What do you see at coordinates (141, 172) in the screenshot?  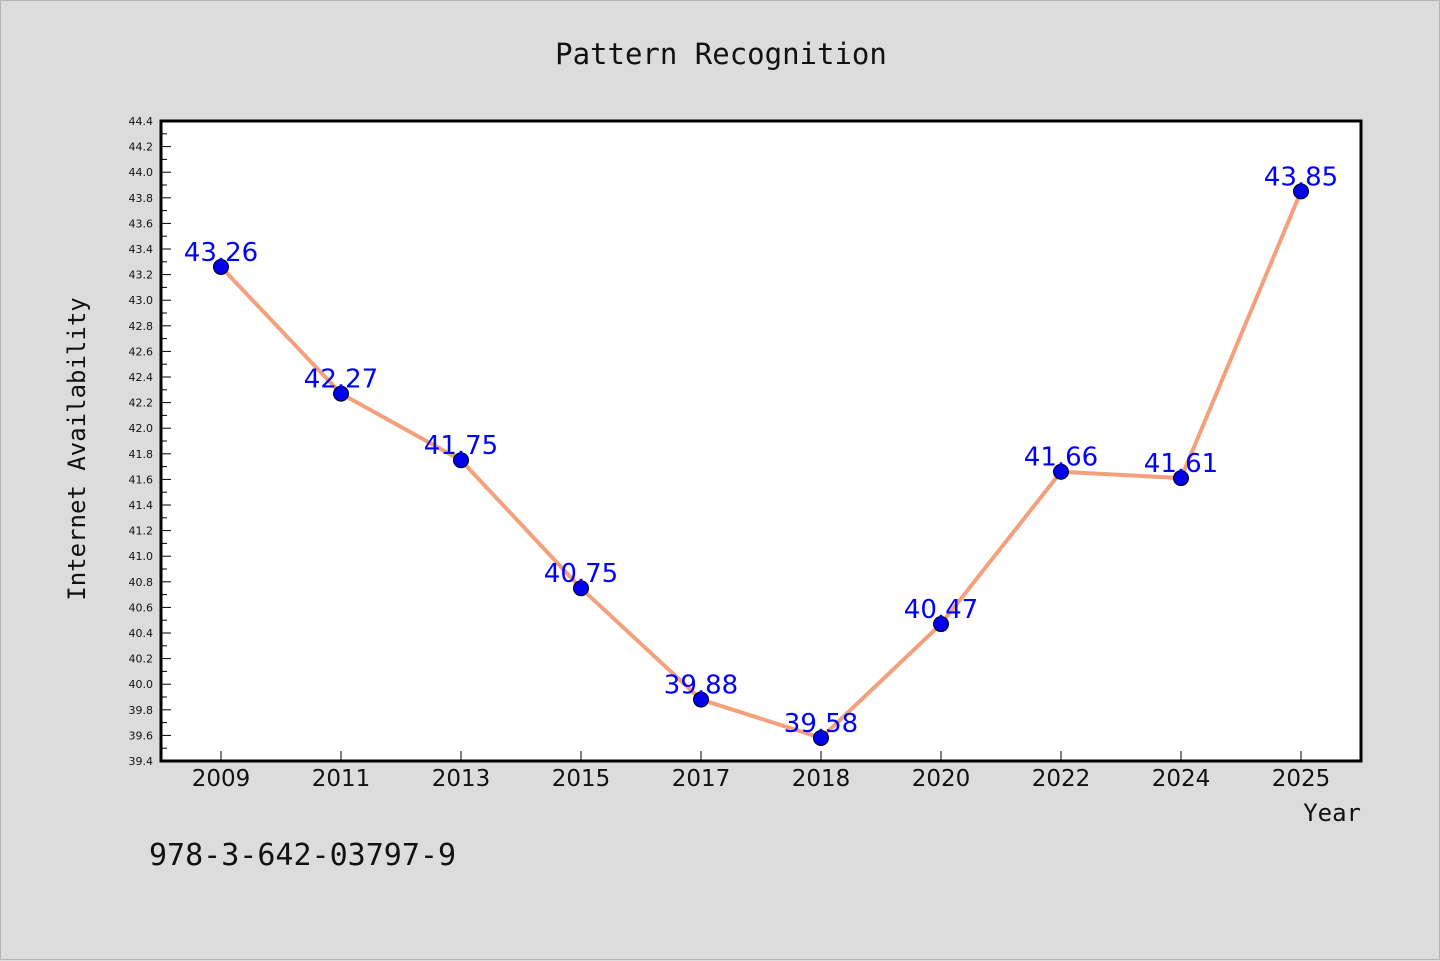 I see `y-tick-label: 44.0` at bounding box center [141, 172].